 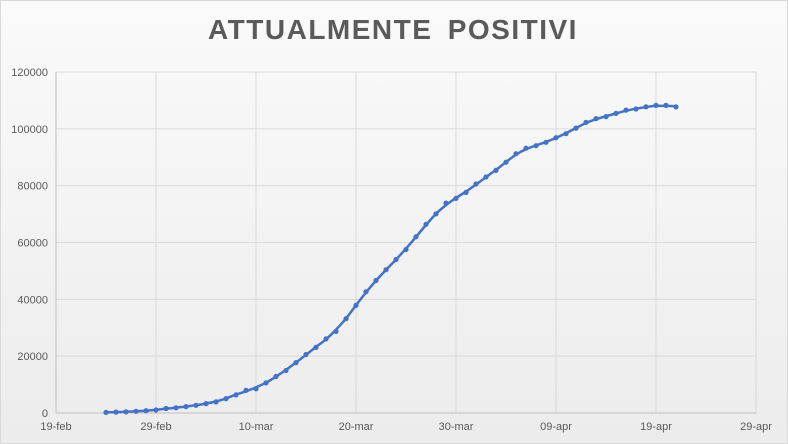 What do you see at coordinates (393, 29) in the screenshot?
I see `chart-title: ATTUALMENTE POSITIVI` at bounding box center [393, 29].